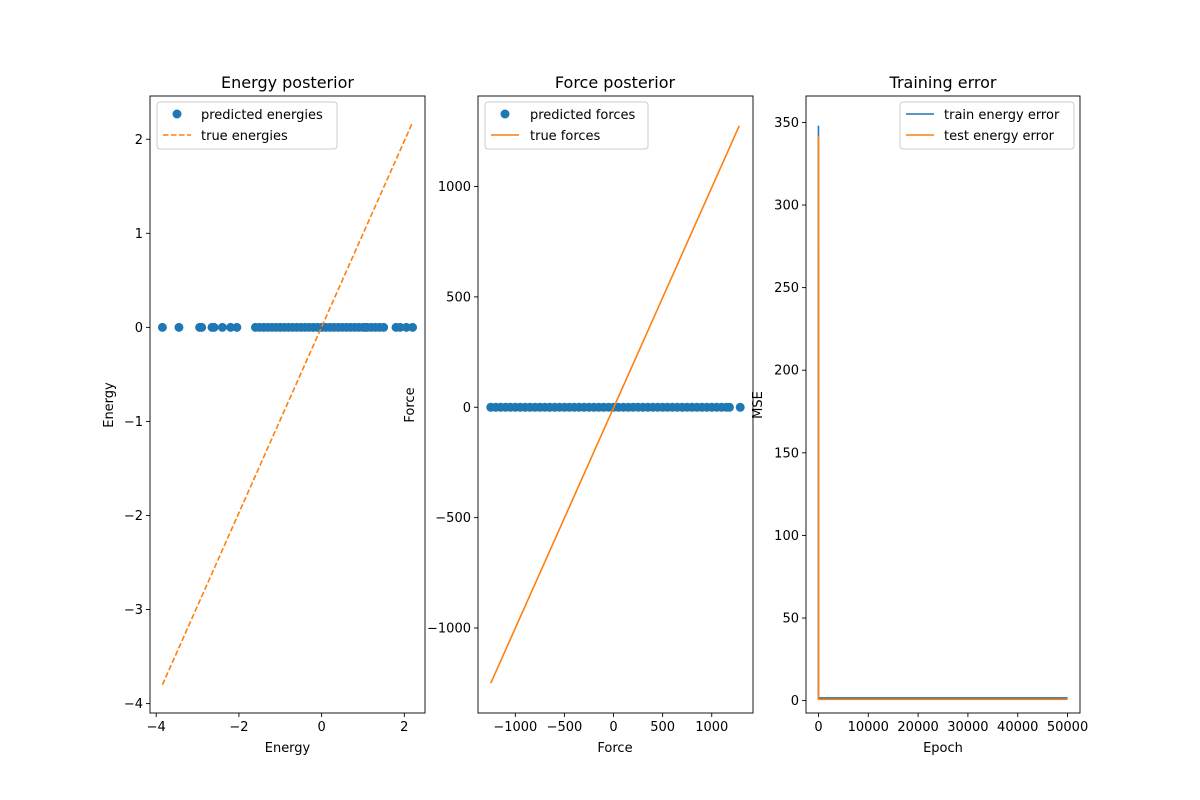 This screenshot has width=1200, height=800. Describe the element at coordinates (139, 234) in the screenshot. I see `y-tick-label-5: 1` at that location.